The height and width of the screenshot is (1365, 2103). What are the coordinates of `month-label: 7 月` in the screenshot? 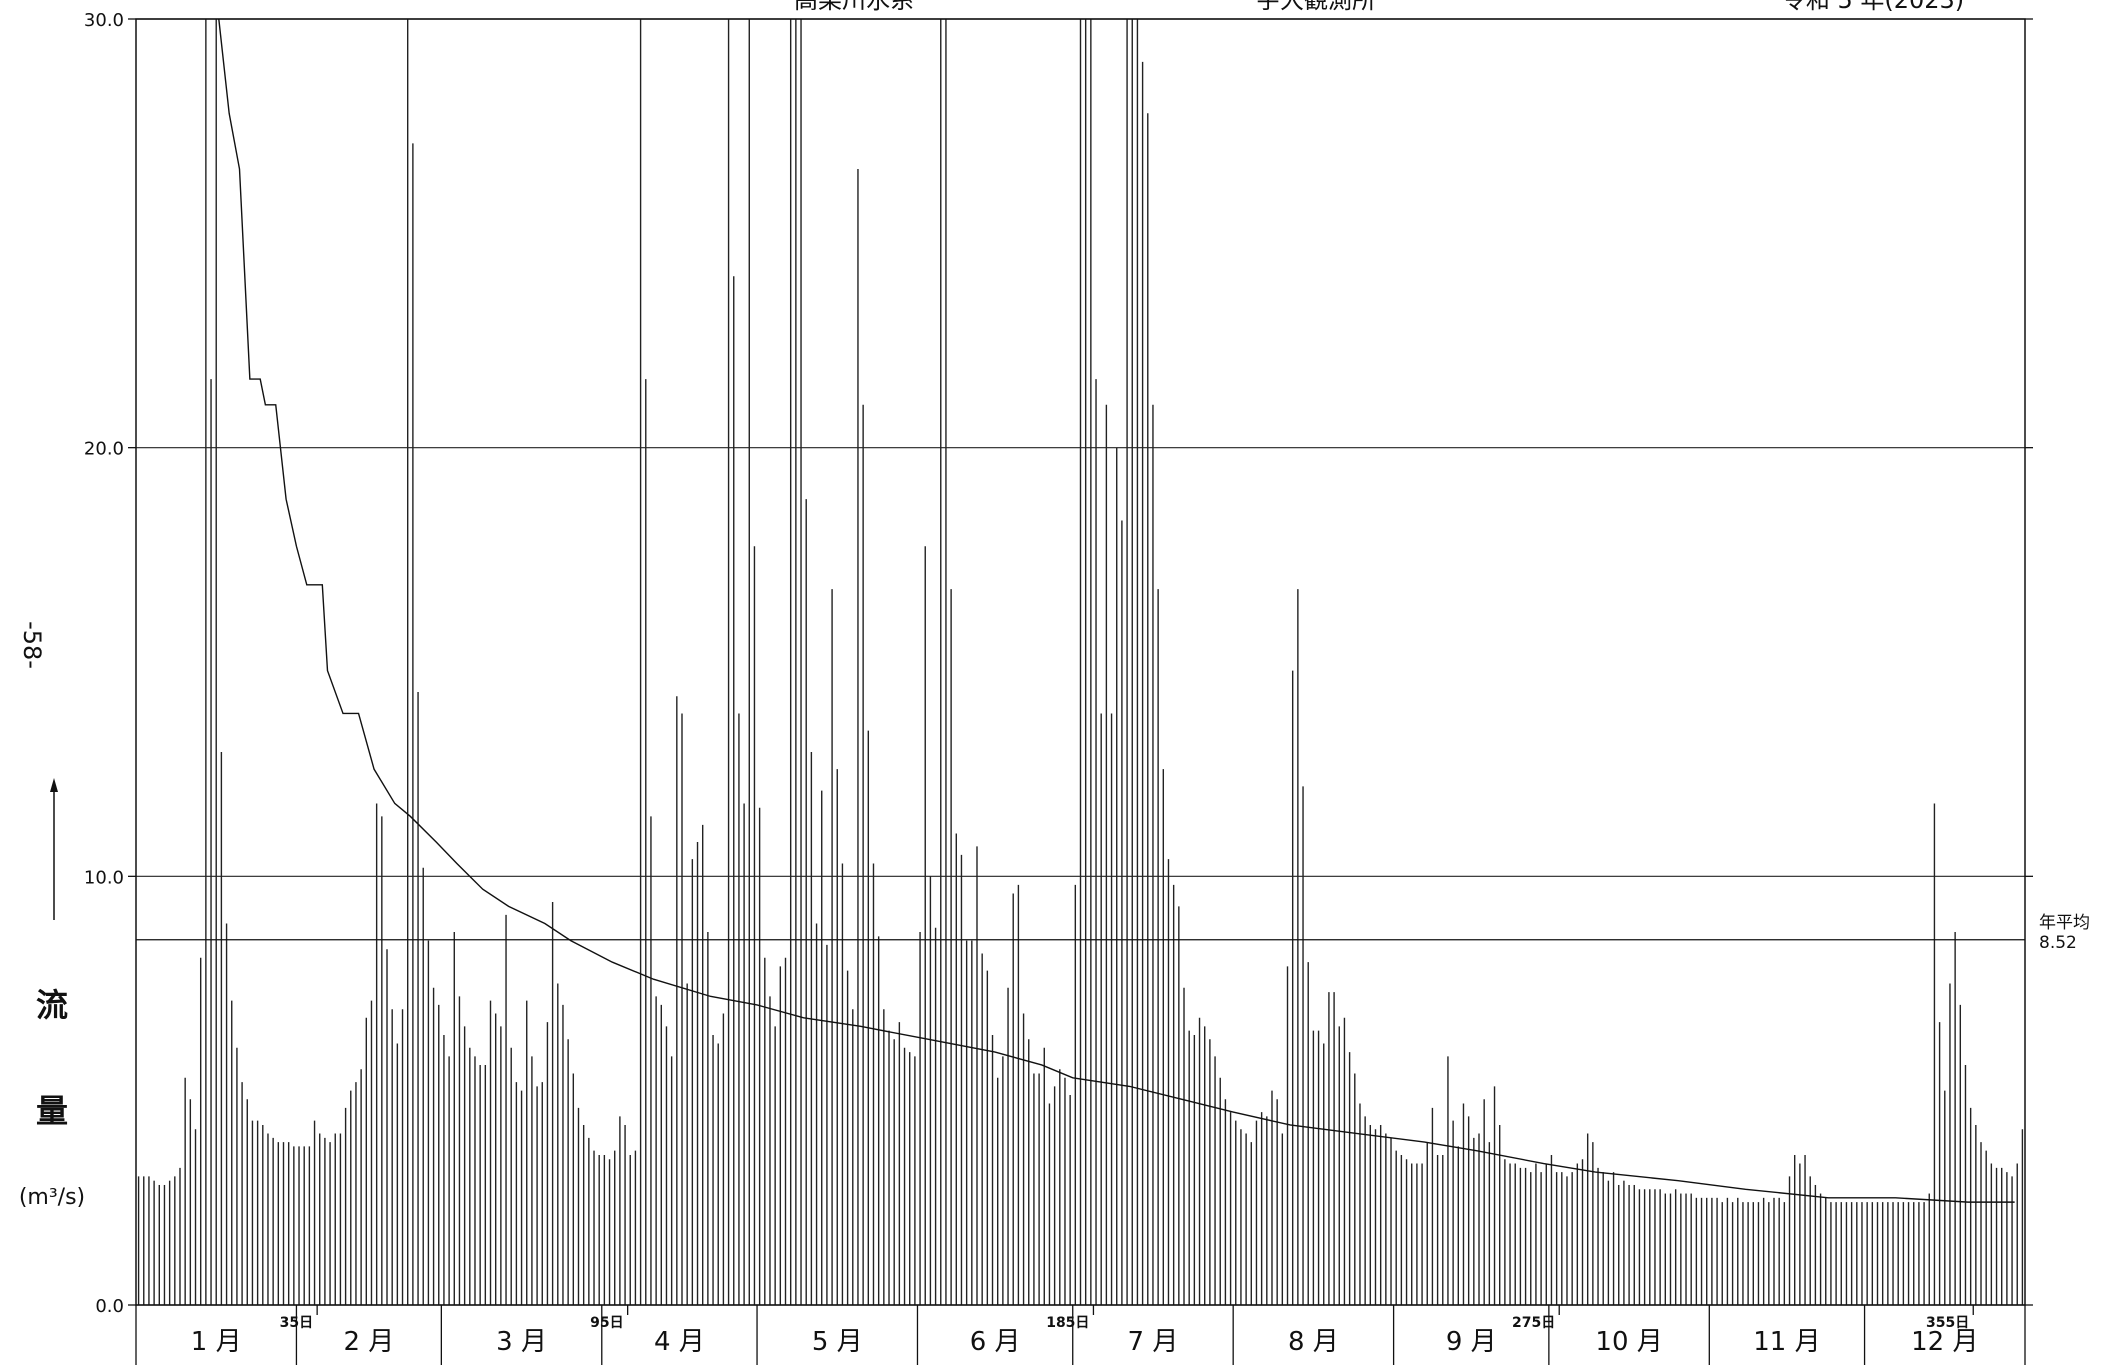 It's located at (1153, 1342).